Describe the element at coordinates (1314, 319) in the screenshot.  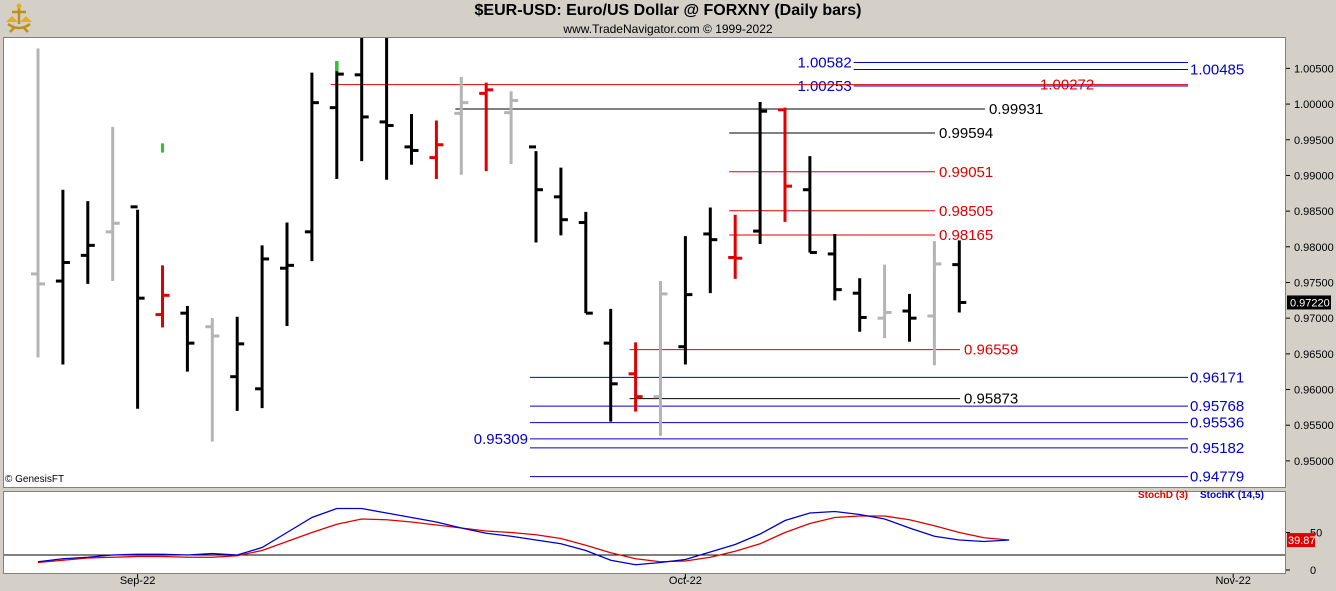
I see `price-axis-label: 0.97000` at that location.